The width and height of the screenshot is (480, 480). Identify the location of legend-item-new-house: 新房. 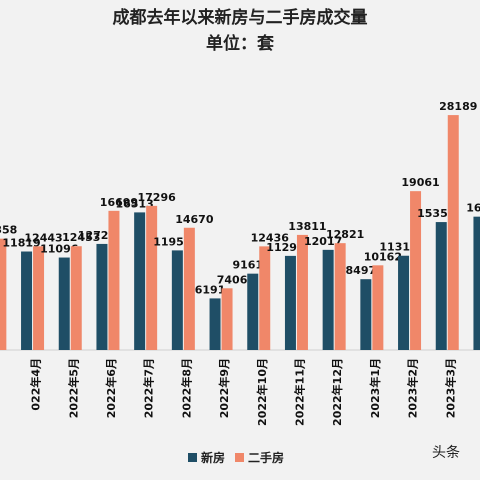
(206, 457).